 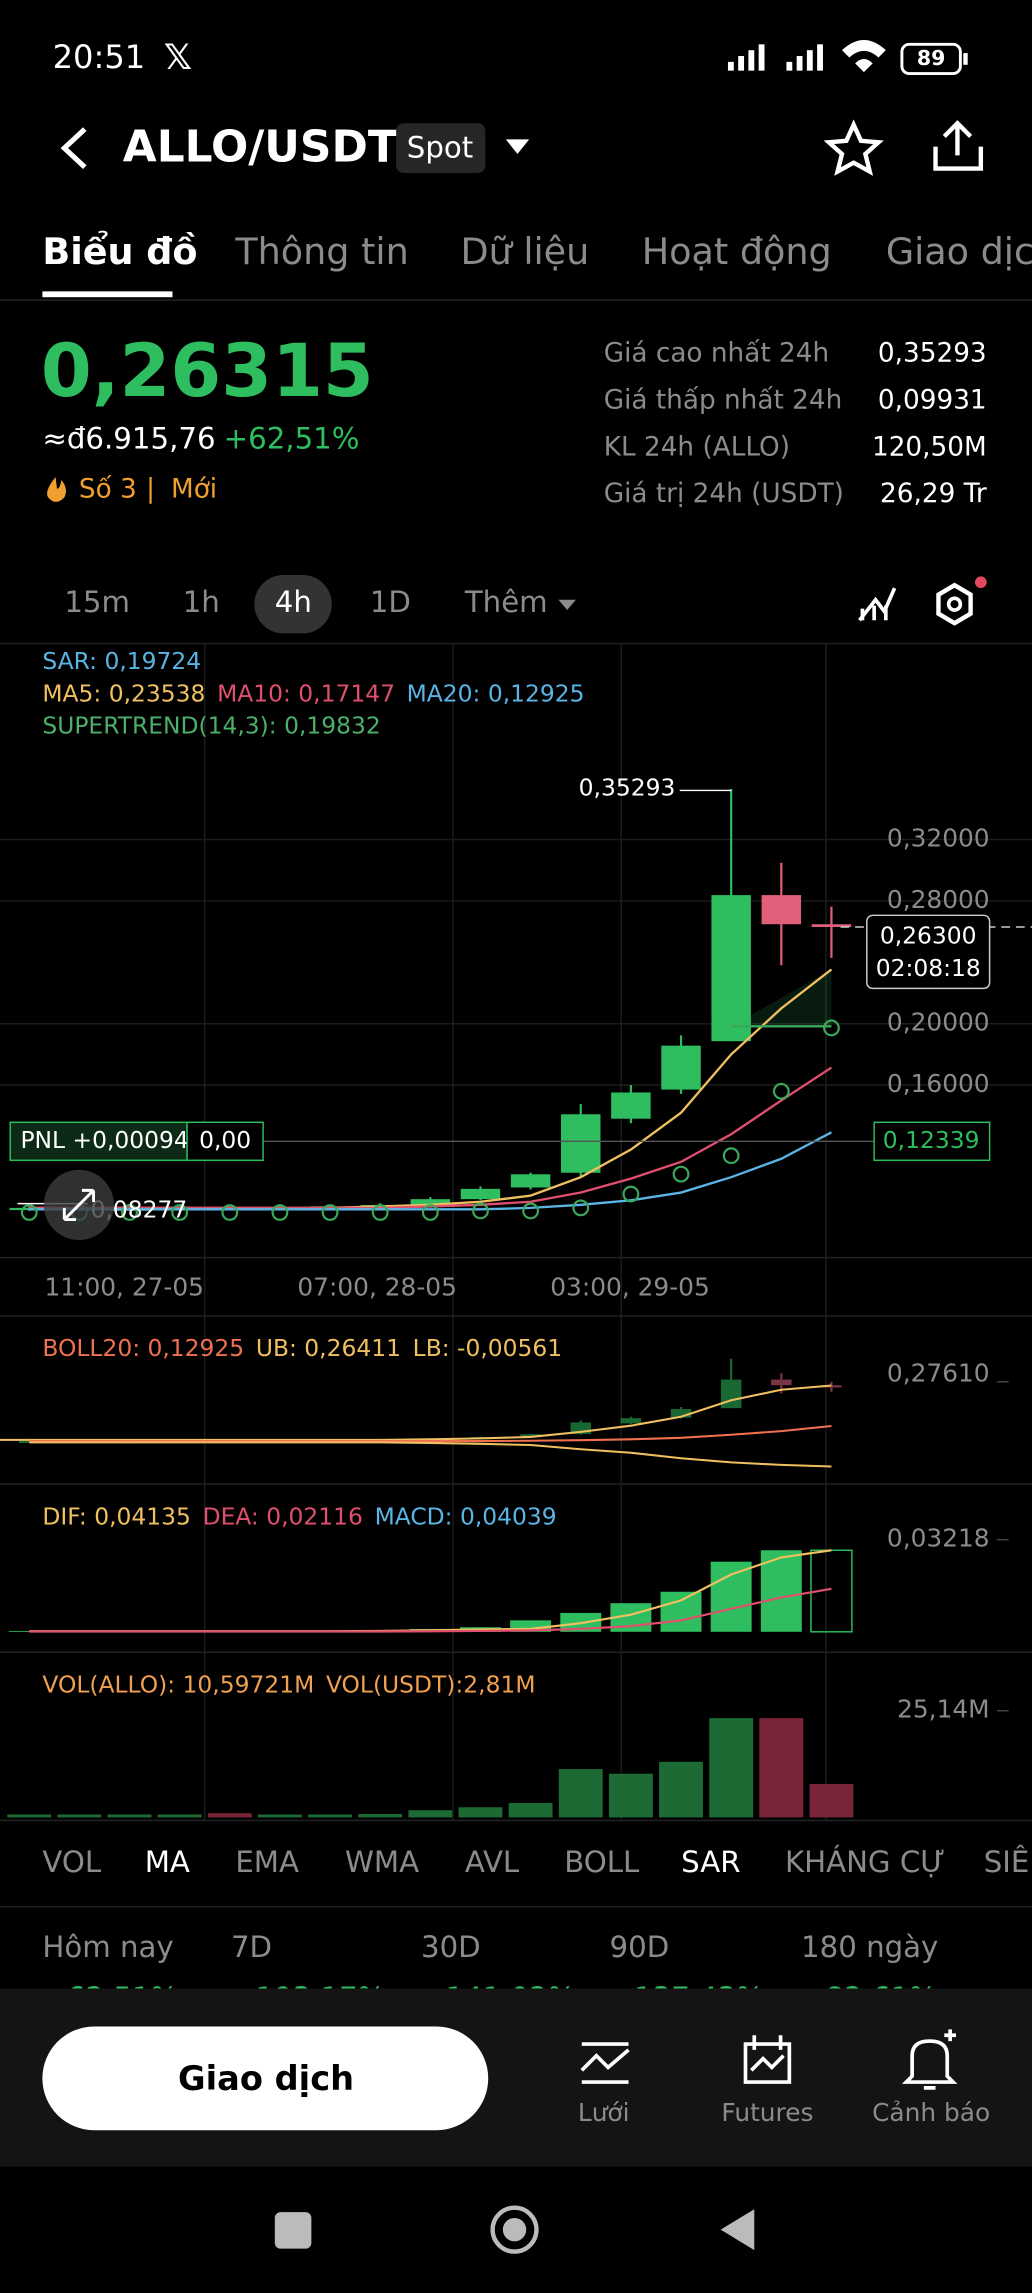 What do you see at coordinates (932, 354) in the screenshot?
I see `stat-value: 0,35293` at bounding box center [932, 354].